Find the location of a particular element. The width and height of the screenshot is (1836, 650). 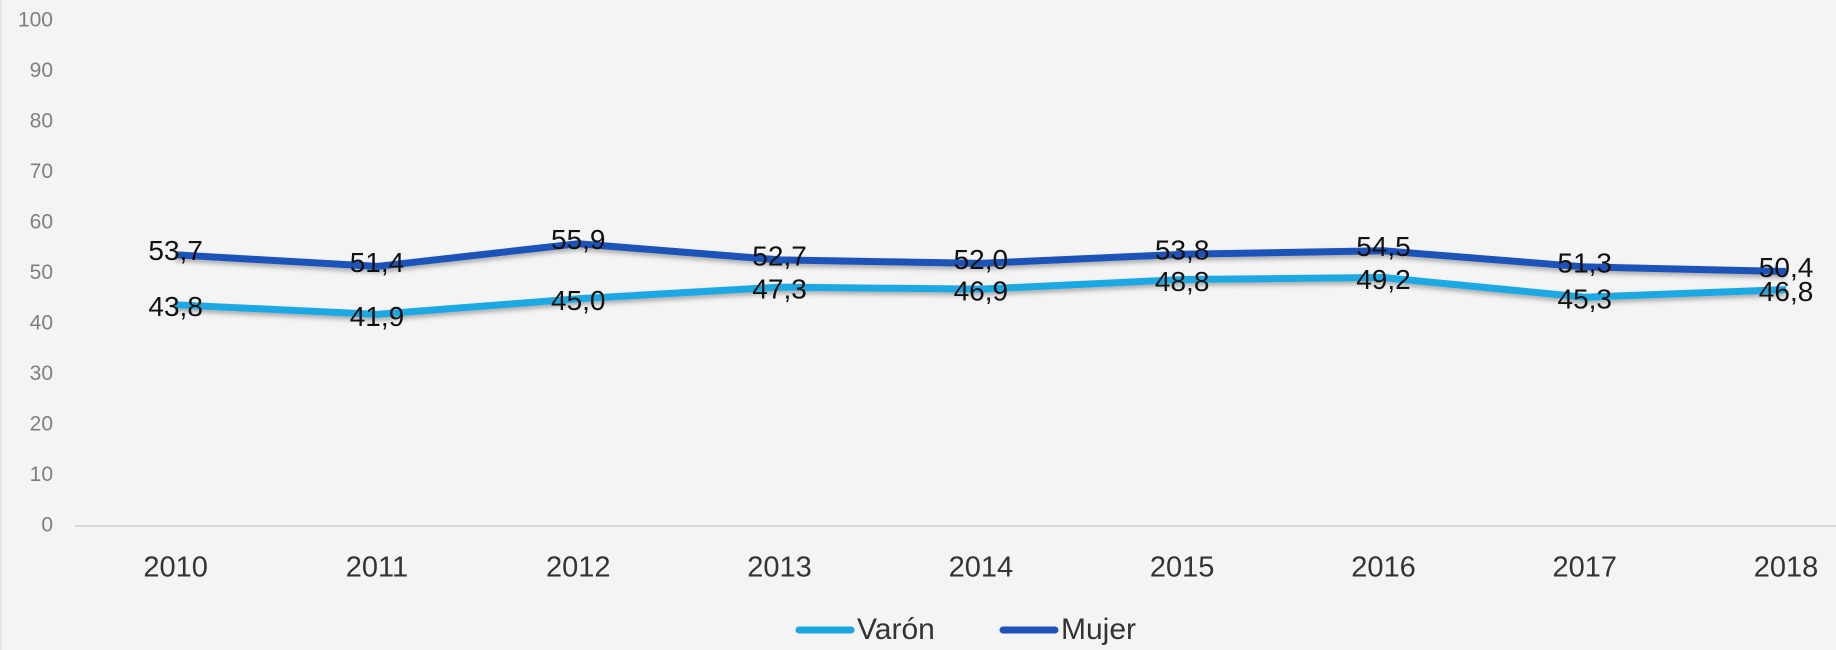

data-label: 45,0 is located at coordinates (578, 300).